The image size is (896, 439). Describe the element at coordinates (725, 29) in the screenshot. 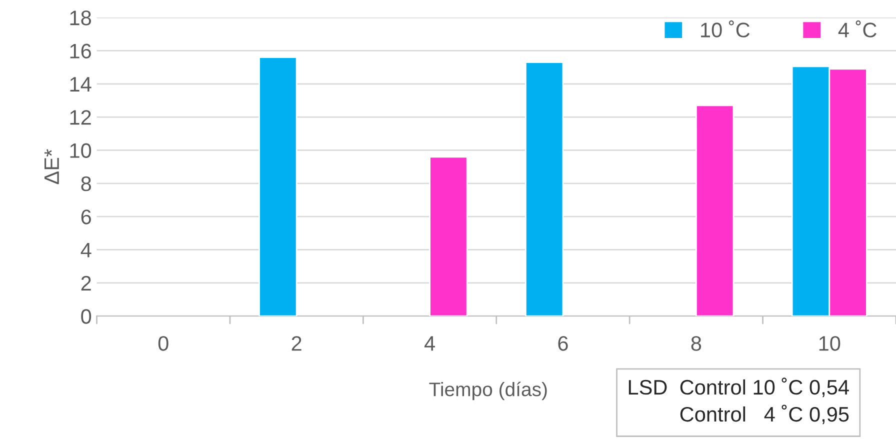

I see `legend-label: 10 ˚C` at that location.